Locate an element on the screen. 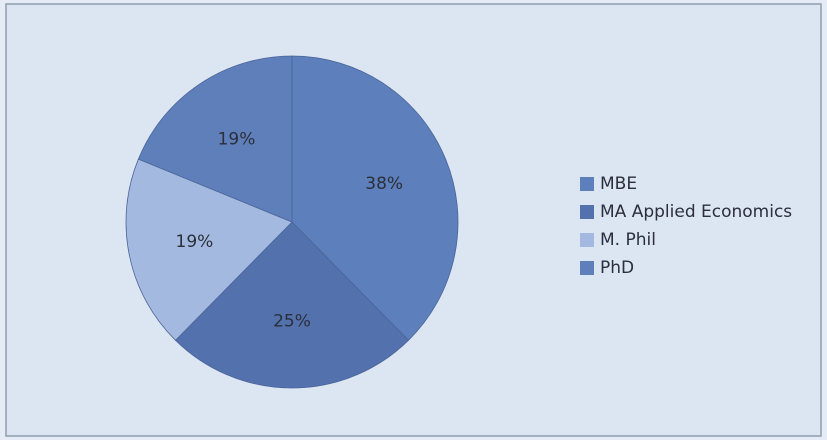 The image size is (827, 440). legend-label: M. Phil is located at coordinates (628, 240).